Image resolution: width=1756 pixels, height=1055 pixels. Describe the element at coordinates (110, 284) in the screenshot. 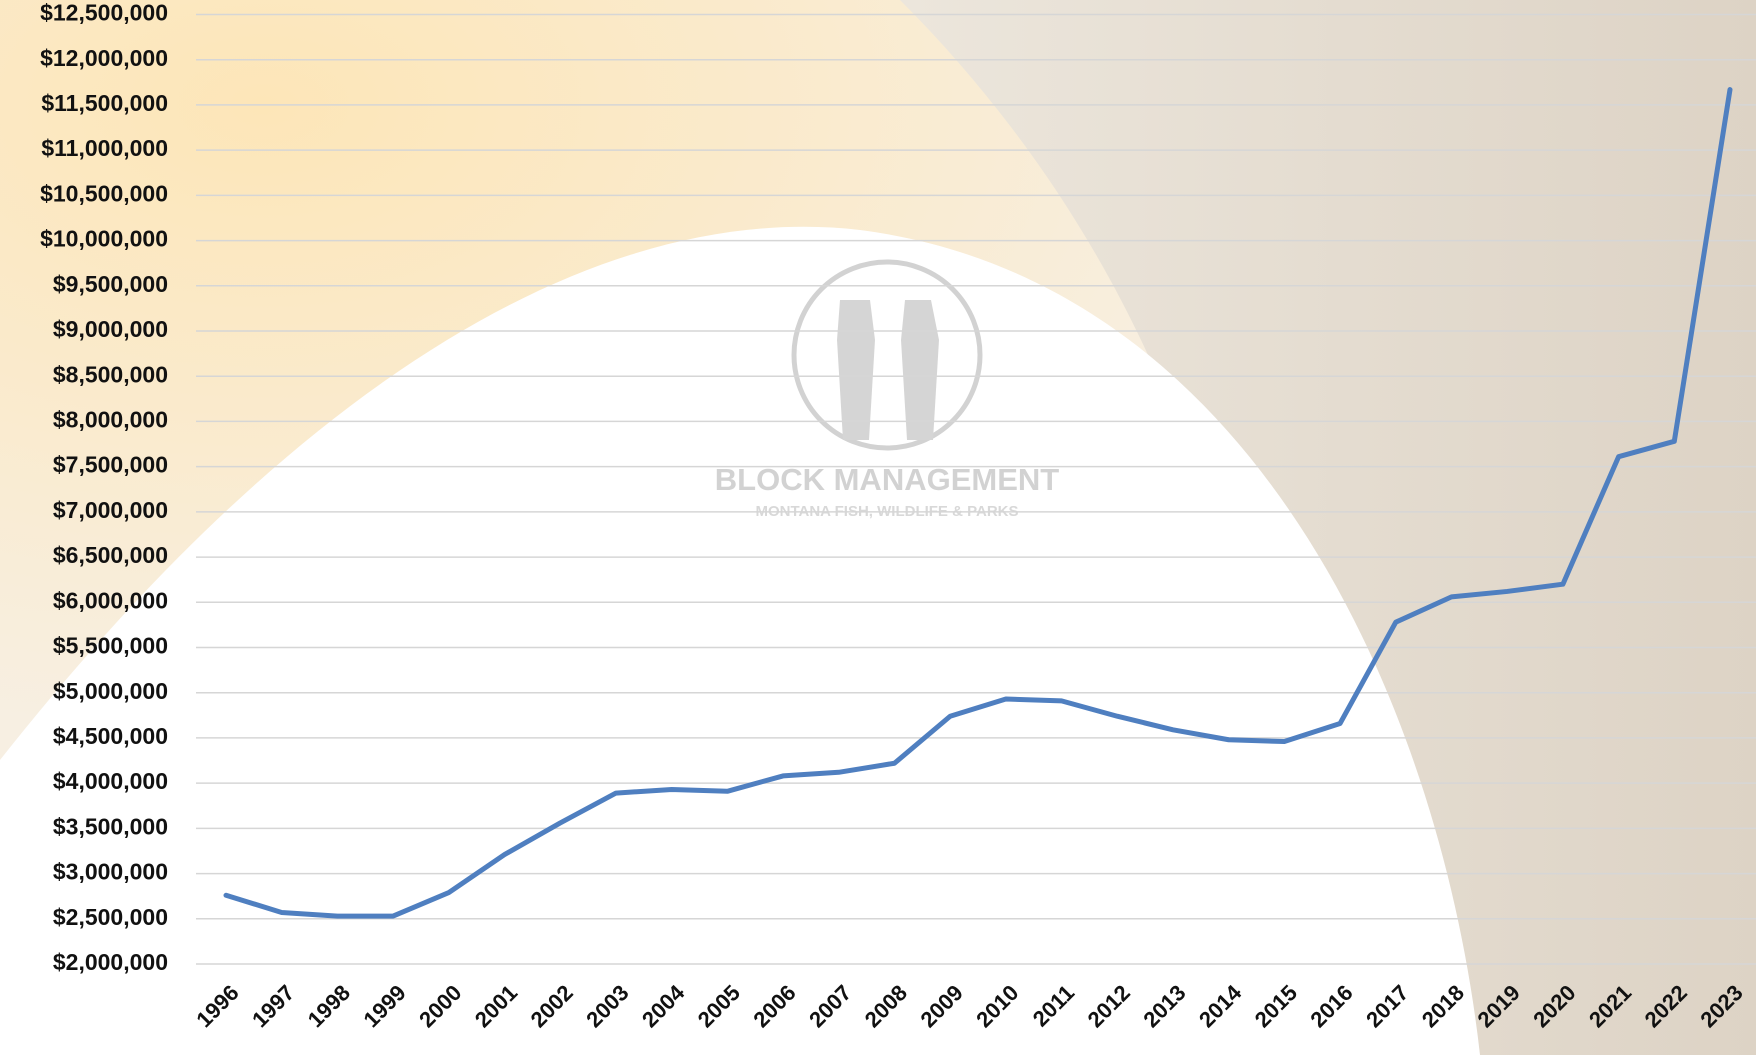

I see `y-tick-label: $9,500,000` at that location.